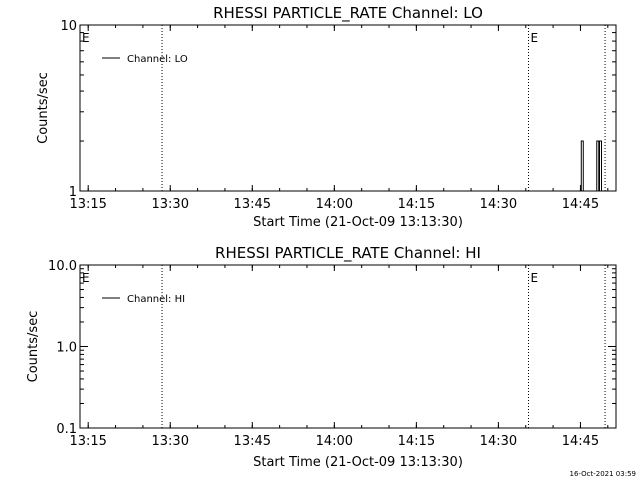 Image resolution: width=640 pixels, height=485 pixels. I want to click on y-tick-label: 10, so click(68, 26).